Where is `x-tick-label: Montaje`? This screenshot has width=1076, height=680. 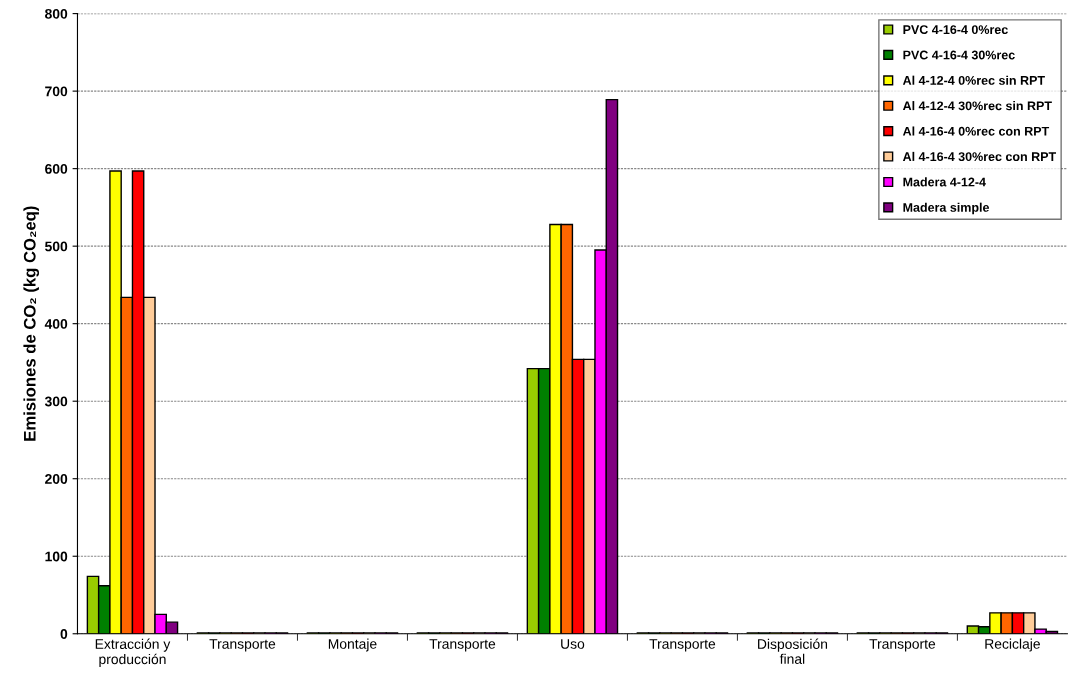
x-tick-label: Montaje is located at coordinates (352, 645).